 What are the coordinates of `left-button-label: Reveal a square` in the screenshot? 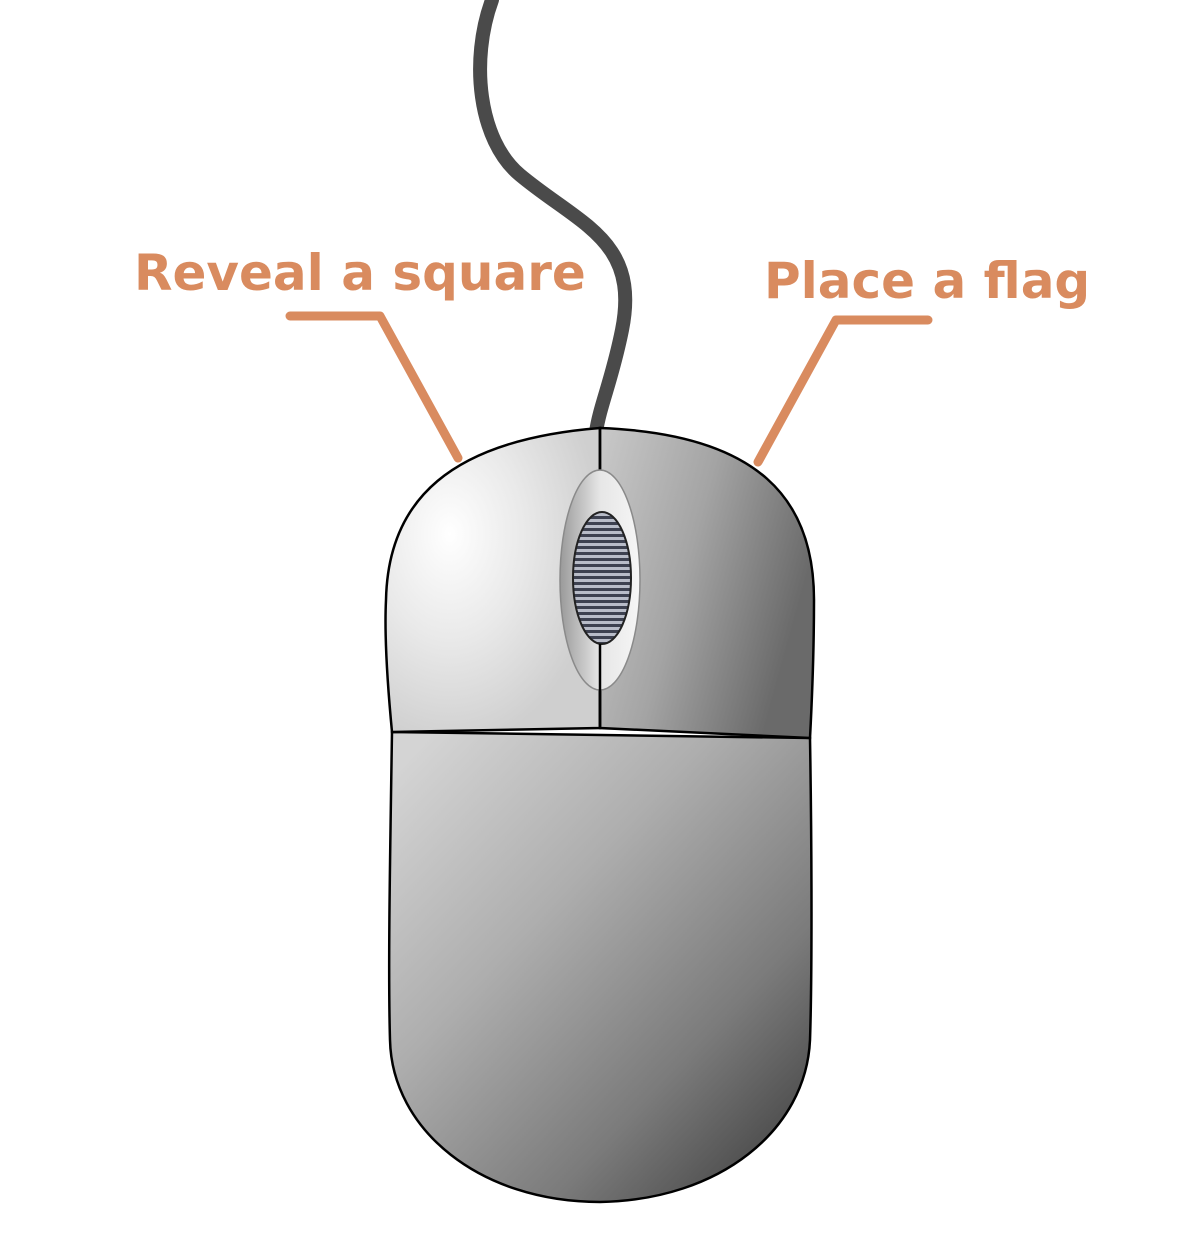 It's located at (360, 273).